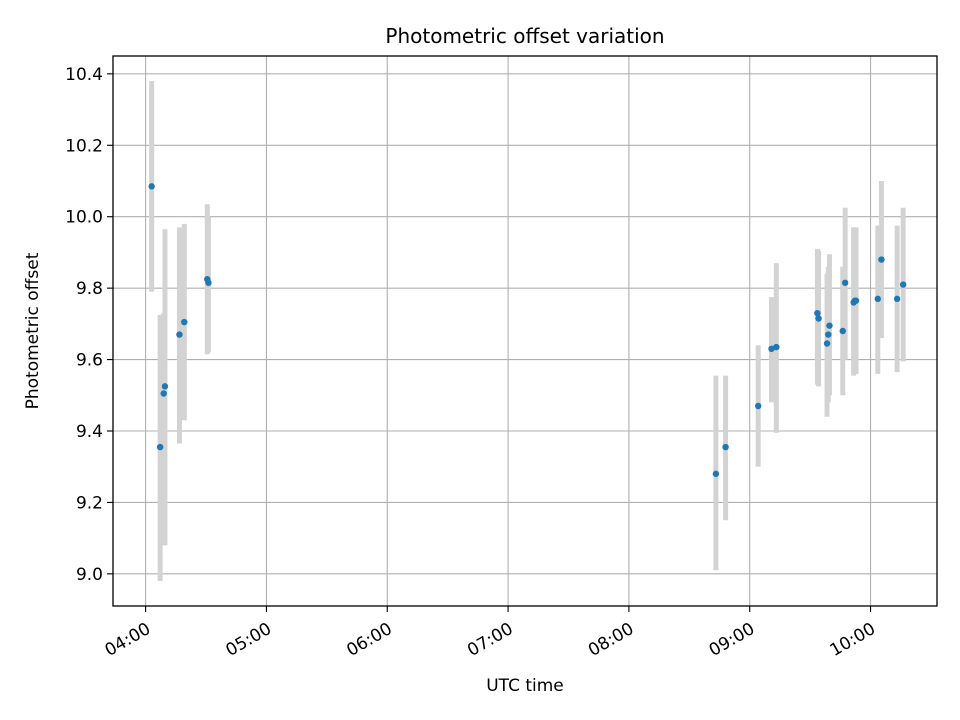 This screenshot has width=960, height=720. I want to click on y-tick-label: 9.8, so click(89, 289).